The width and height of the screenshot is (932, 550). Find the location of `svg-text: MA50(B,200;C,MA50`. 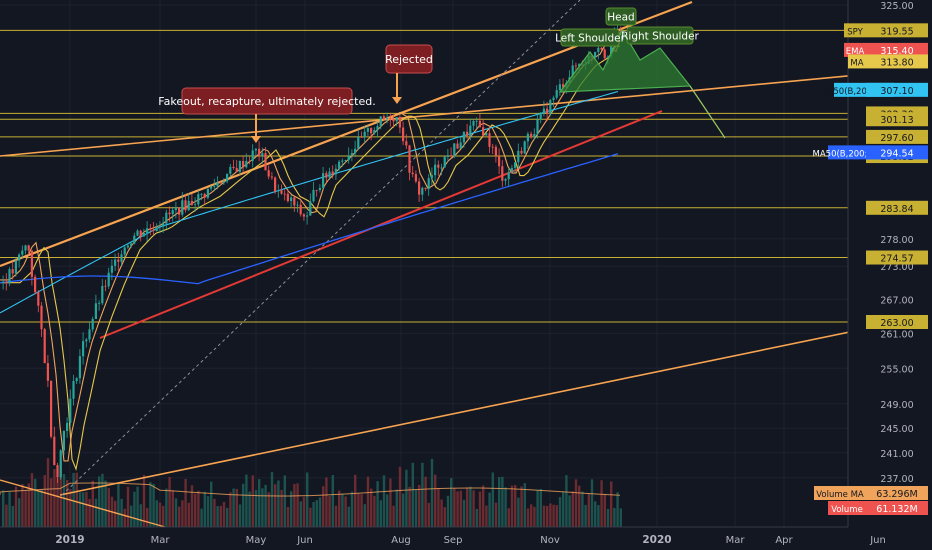

svg-text: MA50(B,200;C,MA50 is located at coordinates (864, 92).